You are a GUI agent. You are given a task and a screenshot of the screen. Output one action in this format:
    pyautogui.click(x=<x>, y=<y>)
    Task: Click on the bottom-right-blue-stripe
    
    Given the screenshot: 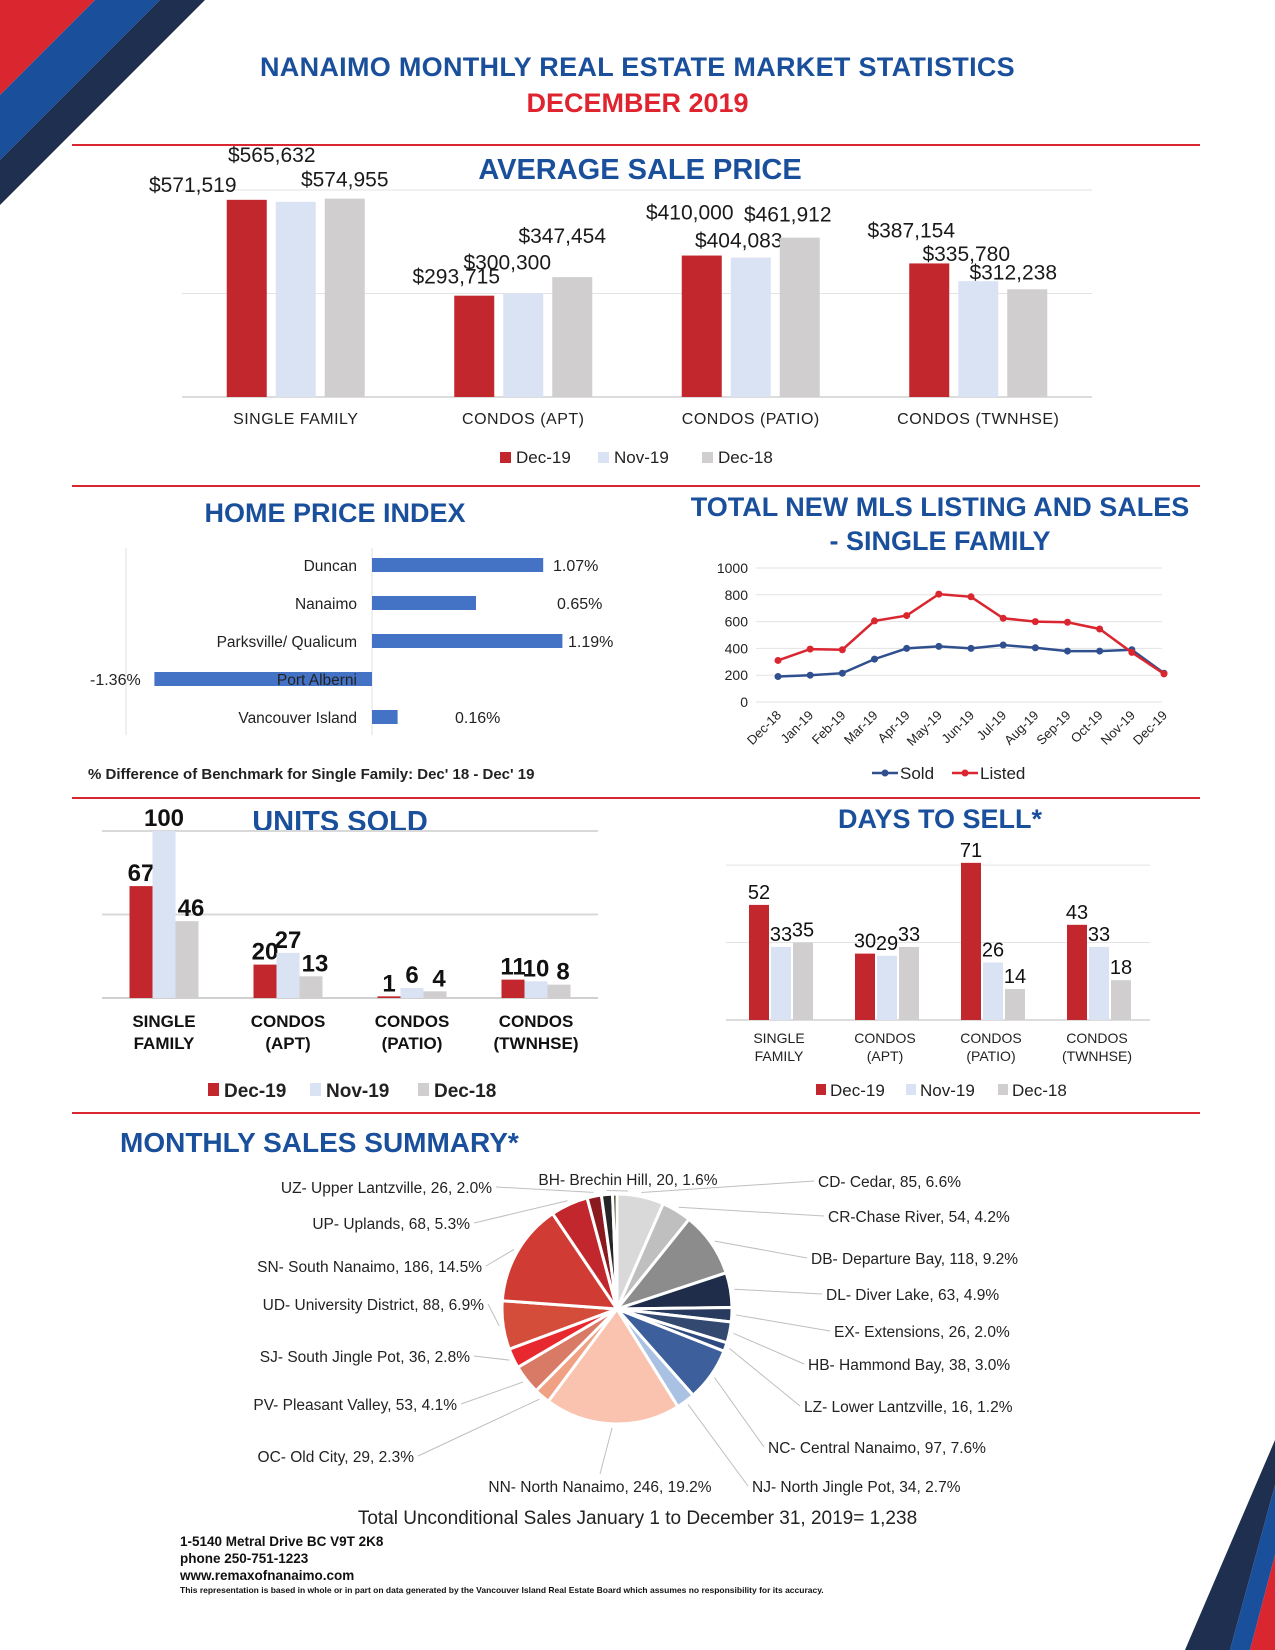 What is the action you would take?
    pyautogui.click(x=1252, y=1567)
    